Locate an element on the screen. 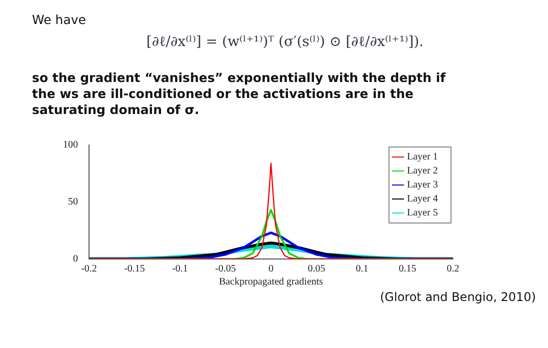 The width and height of the screenshot is (548, 348). x-tick-label: 0.15 is located at coordinates (407, 269).